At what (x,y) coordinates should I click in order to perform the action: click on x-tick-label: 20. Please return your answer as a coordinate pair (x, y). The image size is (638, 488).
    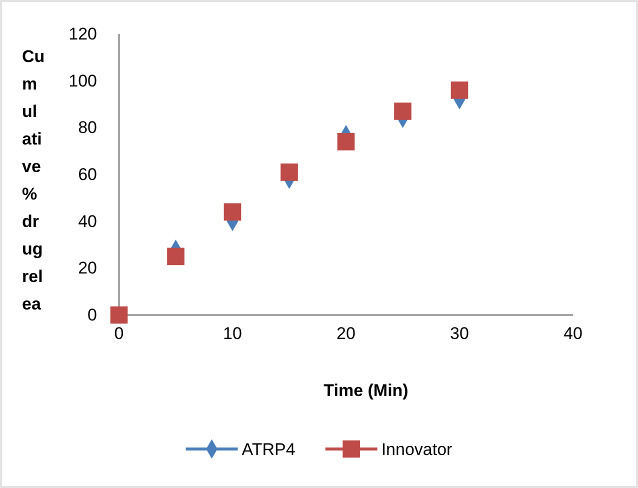
    Looking at the image, I should click on (346, 334).